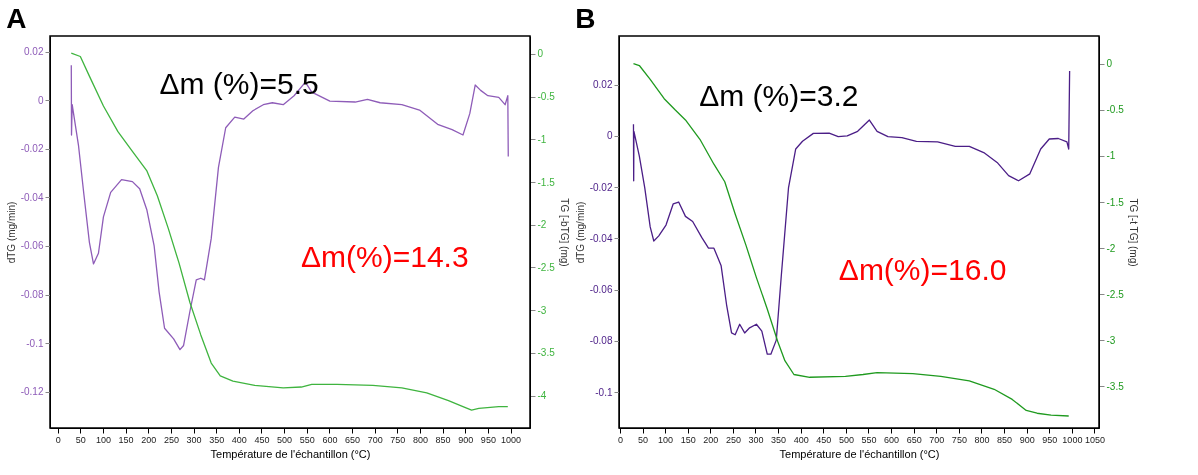  I want to click on y-tick-label: -0.12, so click(32, 392).